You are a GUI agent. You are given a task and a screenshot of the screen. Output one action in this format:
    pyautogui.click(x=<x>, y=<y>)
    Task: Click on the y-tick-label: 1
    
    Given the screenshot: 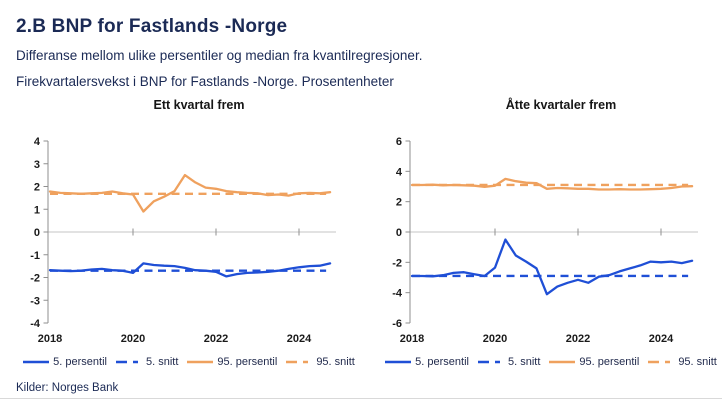 What is the action you would take?
    pyautogui.click(x=37, y=210)
    